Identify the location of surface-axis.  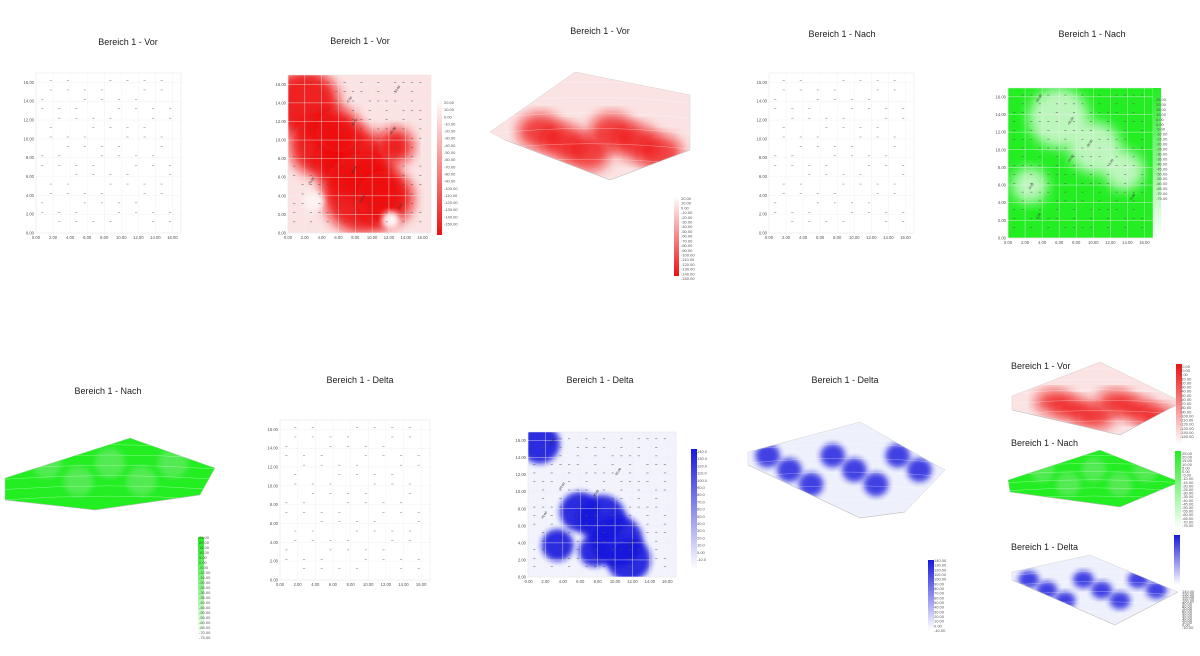
(1095, 602).